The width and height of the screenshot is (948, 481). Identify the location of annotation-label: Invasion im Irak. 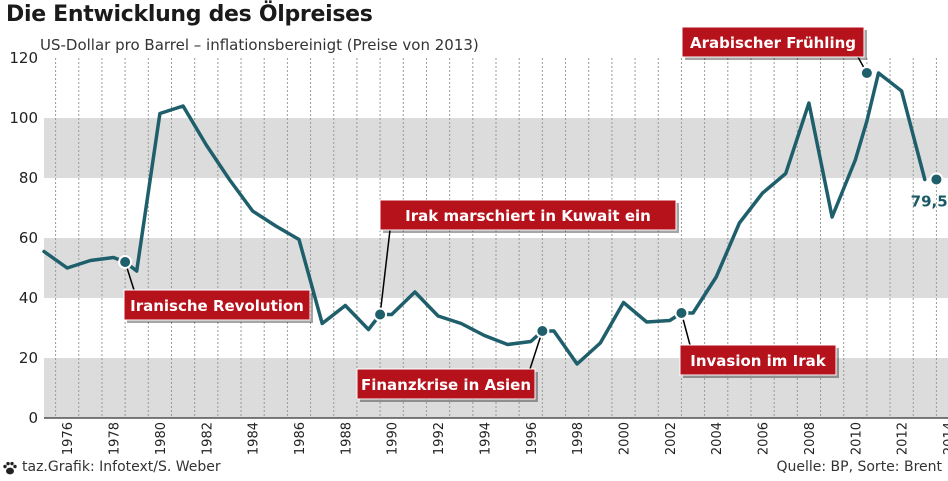
(758, 361).